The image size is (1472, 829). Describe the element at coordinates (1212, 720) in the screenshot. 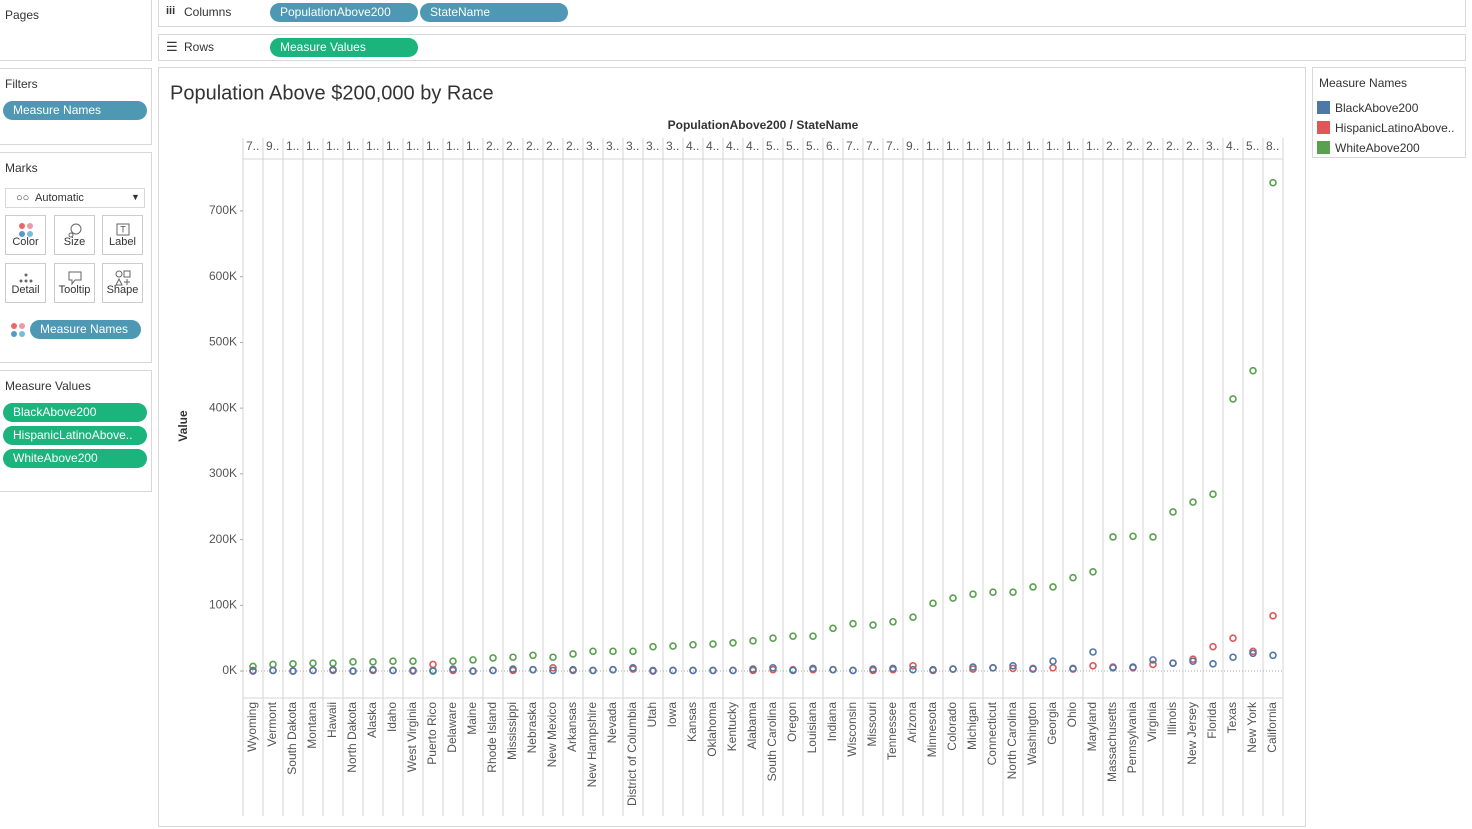

I see `x-category-label: Florida` at that location.